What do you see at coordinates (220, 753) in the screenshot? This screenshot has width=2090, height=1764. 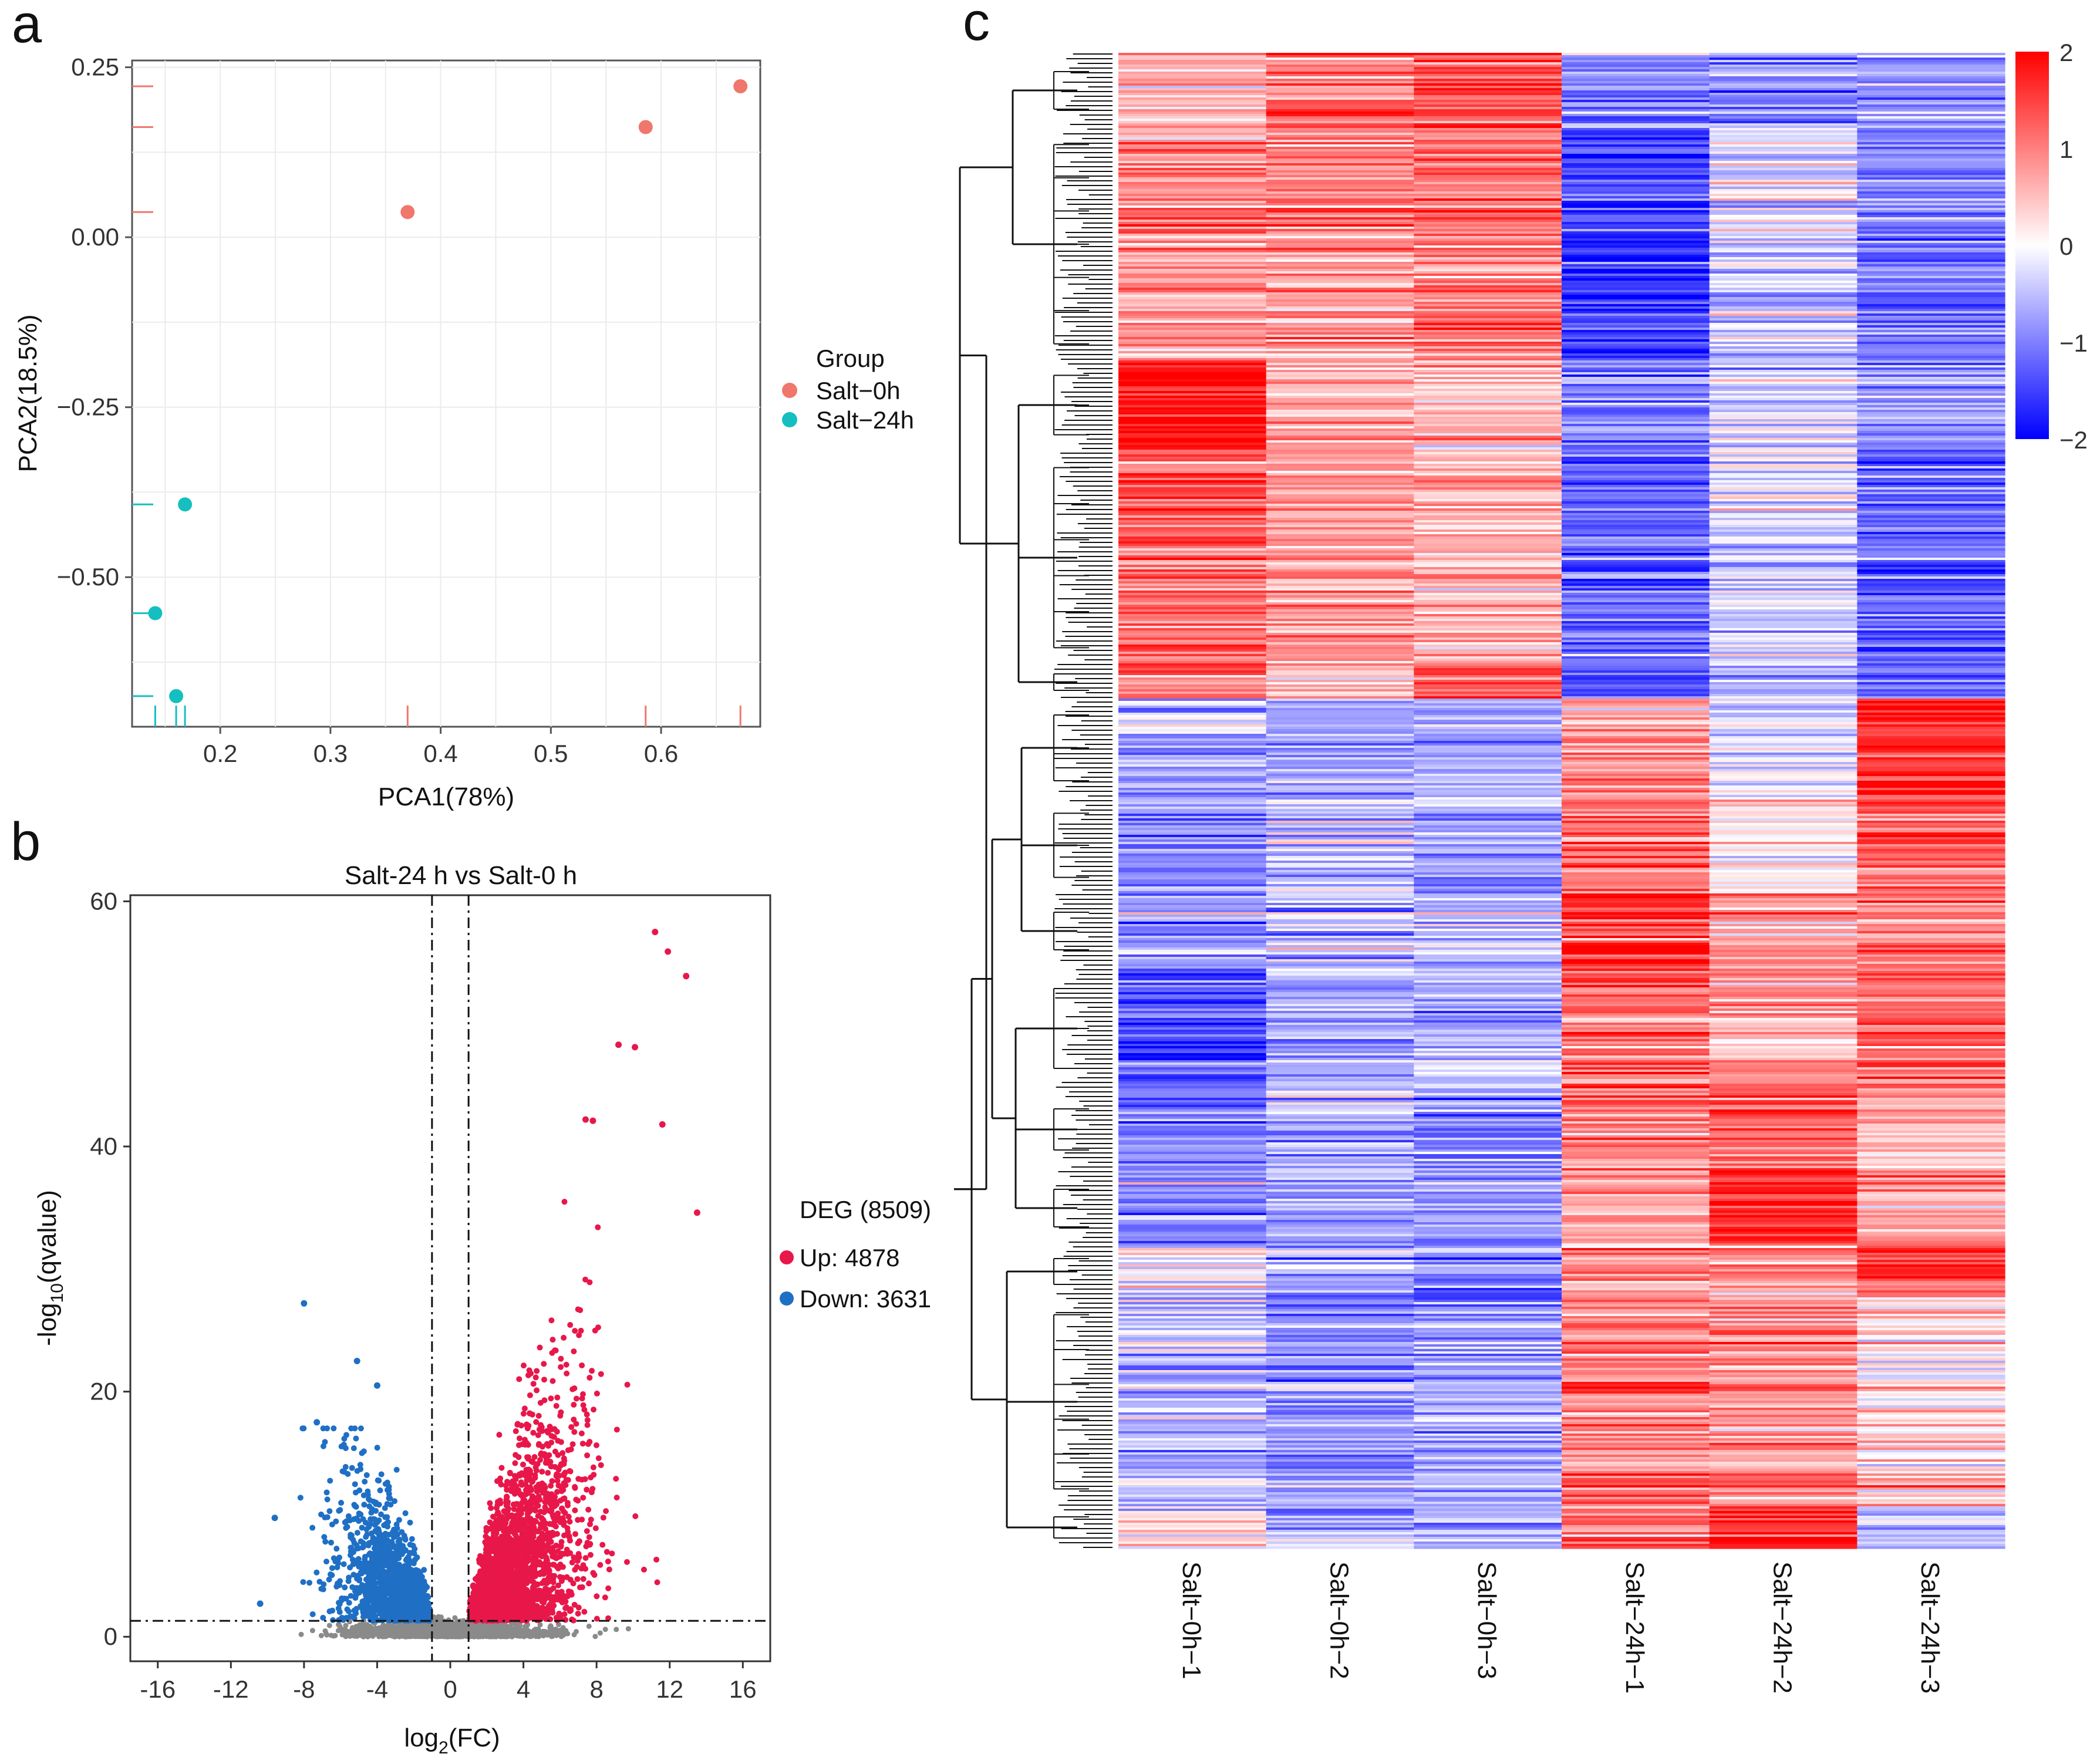 I see `pca-x-tick-label: 0.2` at bounding box center [220, 753].